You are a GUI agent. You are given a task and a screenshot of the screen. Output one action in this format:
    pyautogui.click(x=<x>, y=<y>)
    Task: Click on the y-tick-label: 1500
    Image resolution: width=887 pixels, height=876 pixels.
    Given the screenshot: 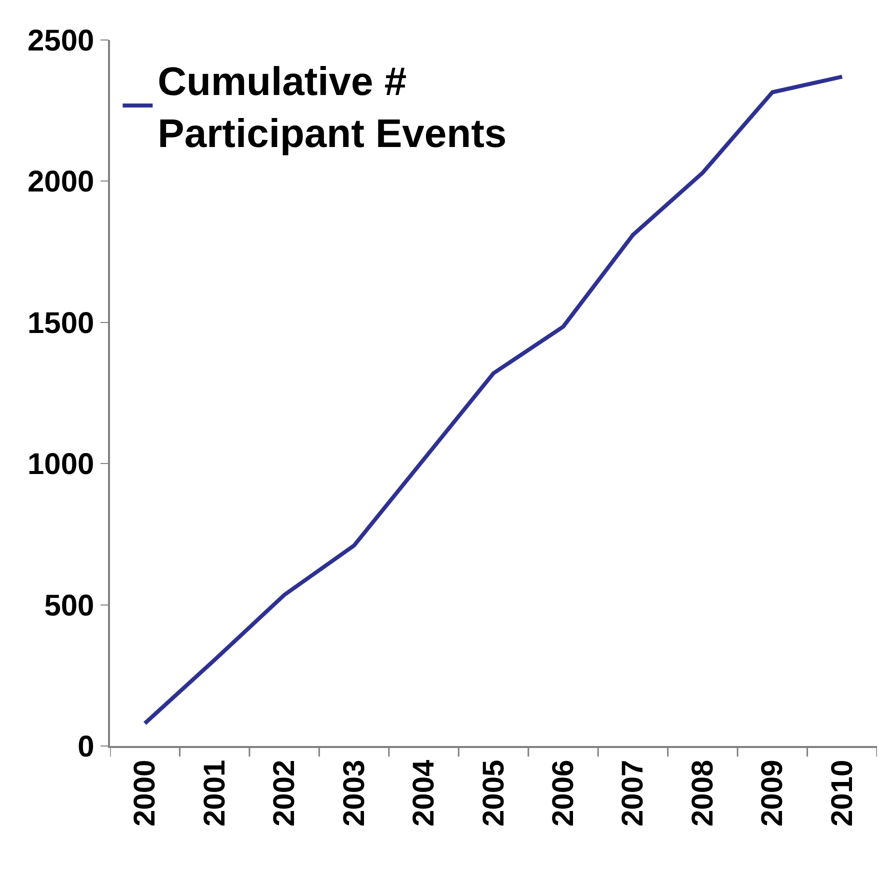 What is the action you would take?
    pyautogui.click(x=61, y=323)
    